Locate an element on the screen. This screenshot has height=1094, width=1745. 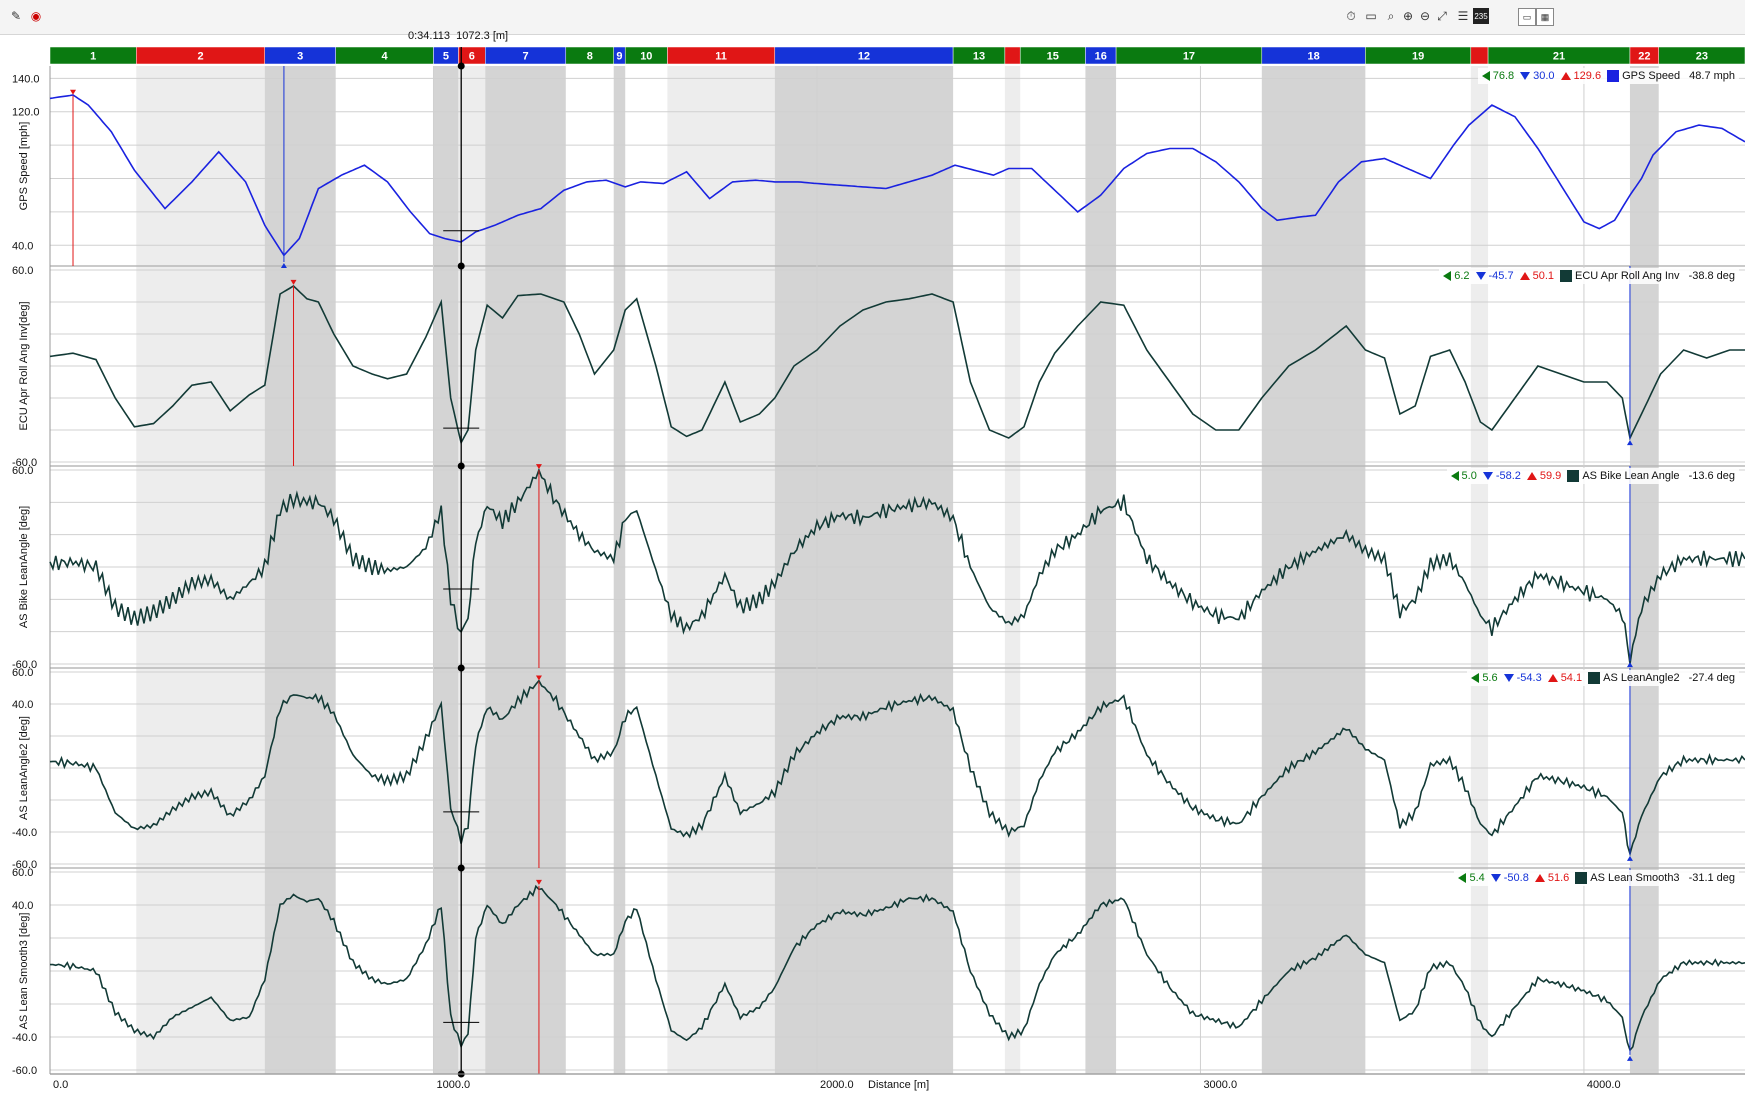
cursor-handle is located at coordinates (461, 66).